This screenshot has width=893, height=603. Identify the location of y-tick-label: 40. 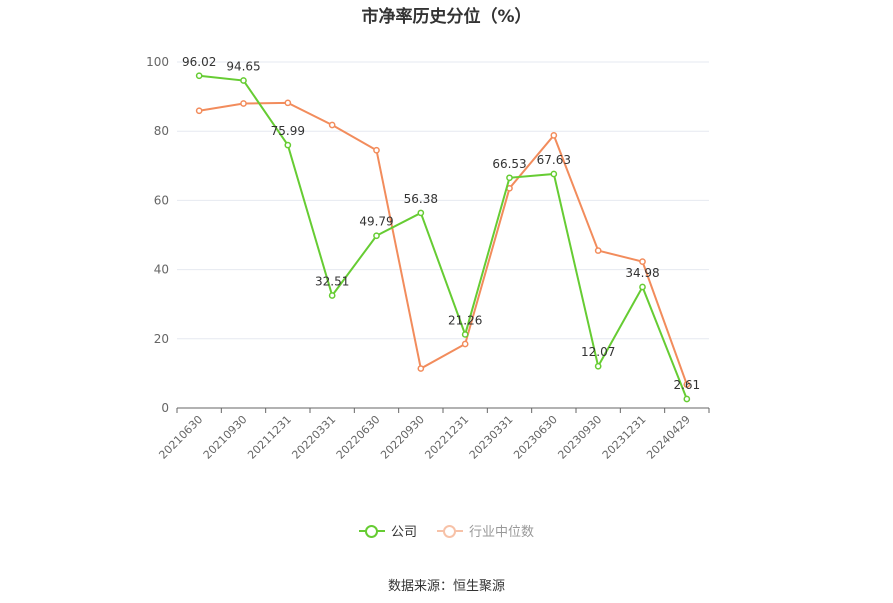
(161, 270).